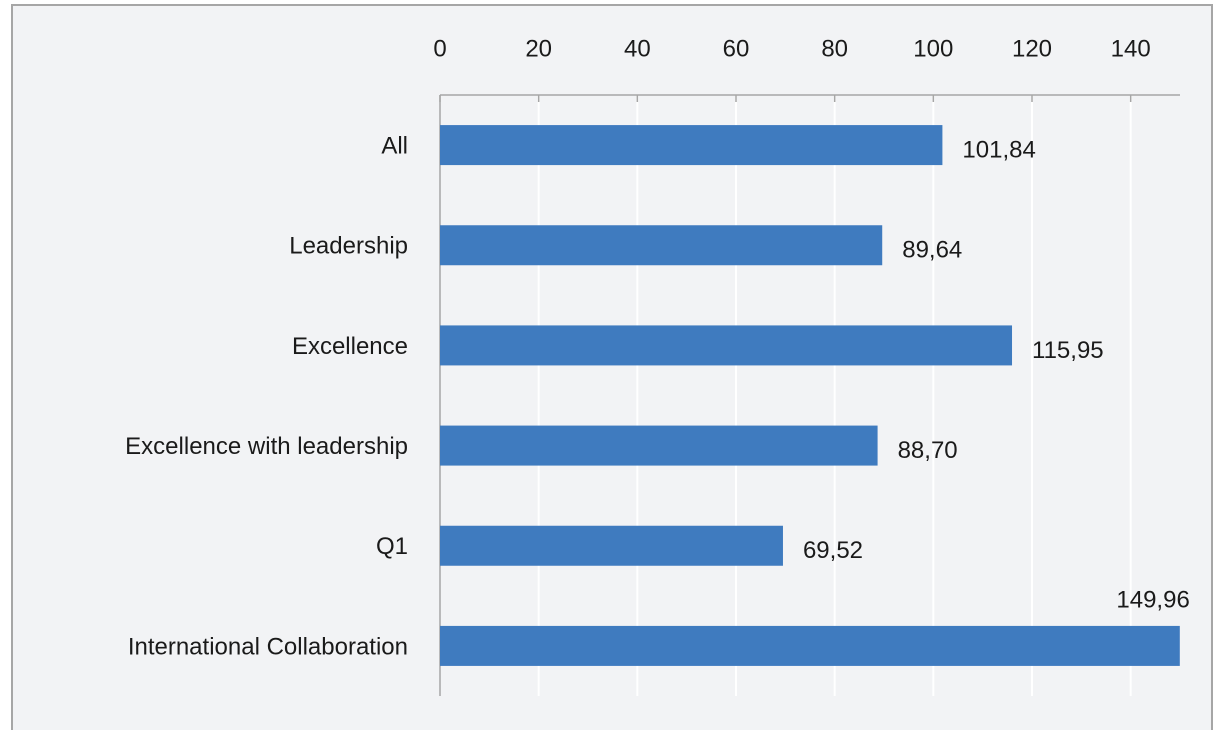 The width and height of the screenshot is (1222, 730). What do you see at coordinates (932, 250) in the screenshot?
I see `data-label: 89,64` at bounding box center [932, 250].